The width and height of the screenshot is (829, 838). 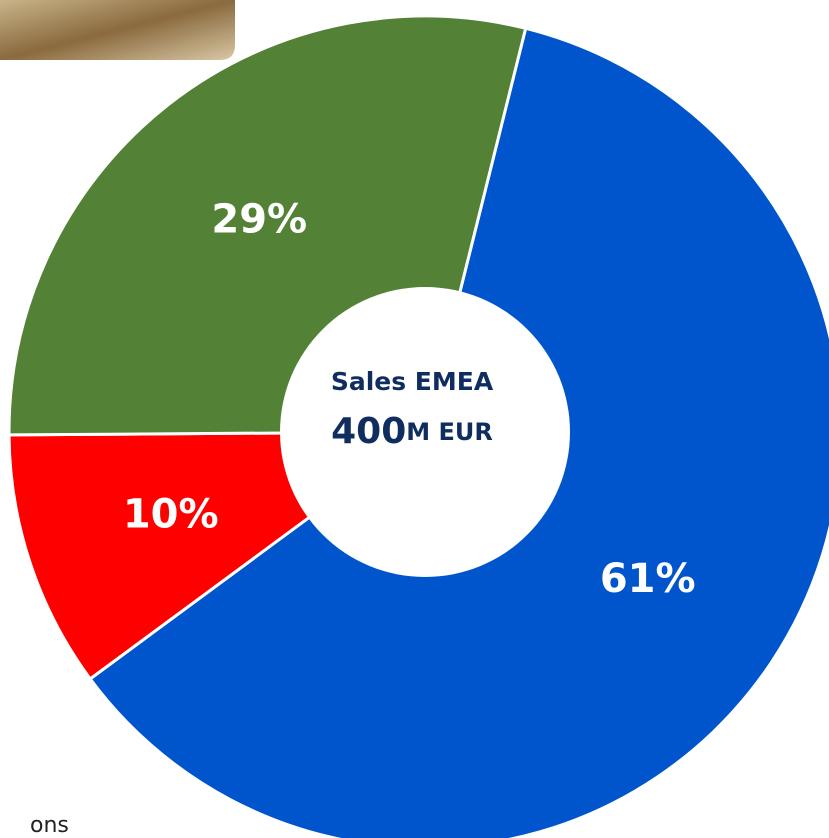 I want to click on center-title: Sales EMEA, so click(x=412, y=381).